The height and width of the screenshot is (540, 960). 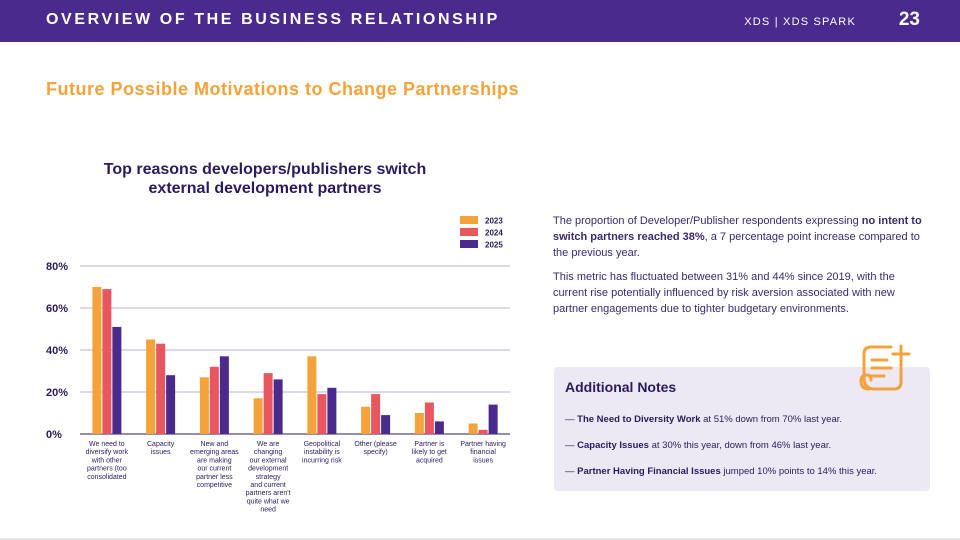 I want to click on notes-title: Additional Notes, so click(x=621, y=387).